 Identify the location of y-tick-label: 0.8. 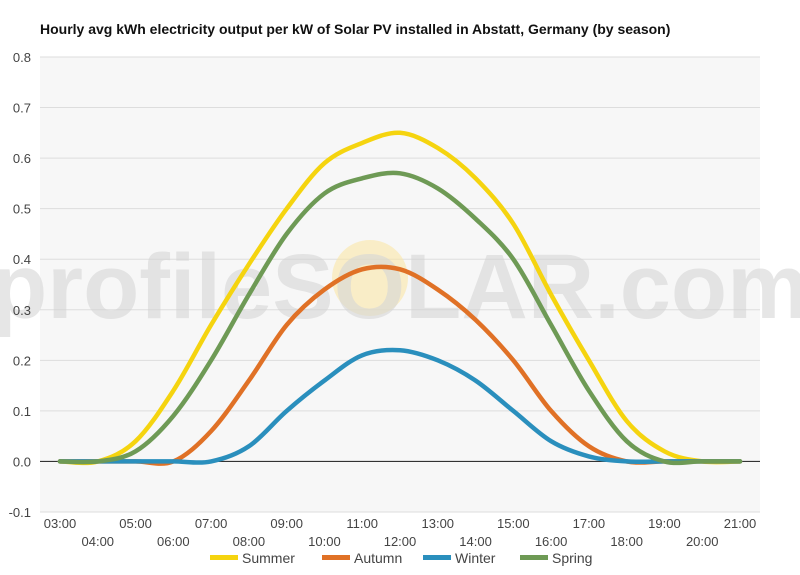
(22, 57).